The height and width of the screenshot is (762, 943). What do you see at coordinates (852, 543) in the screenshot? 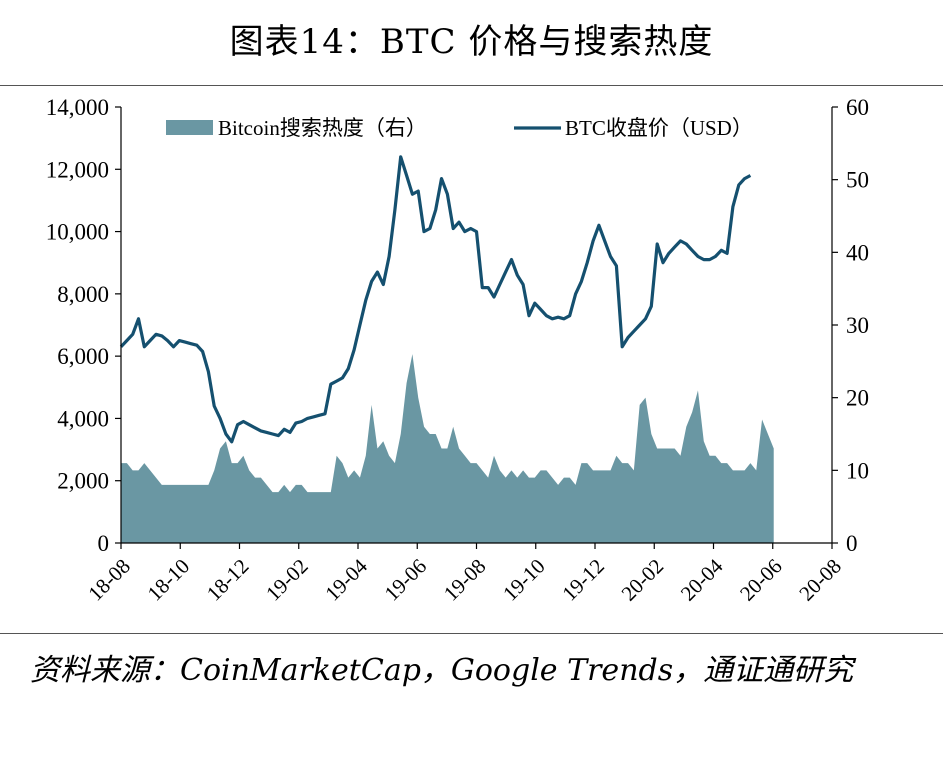
I see `y-right-tick-label: 0` at bounding box center [852, 543].